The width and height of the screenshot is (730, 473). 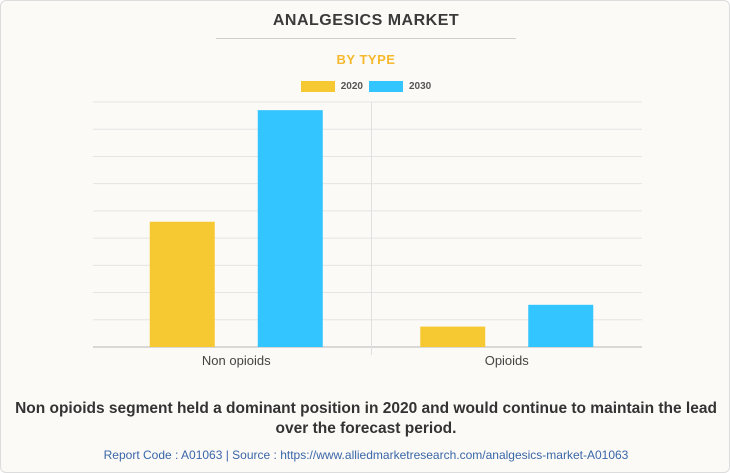 I want to click on bar-2020-opioids, so click(x=453, y=336).